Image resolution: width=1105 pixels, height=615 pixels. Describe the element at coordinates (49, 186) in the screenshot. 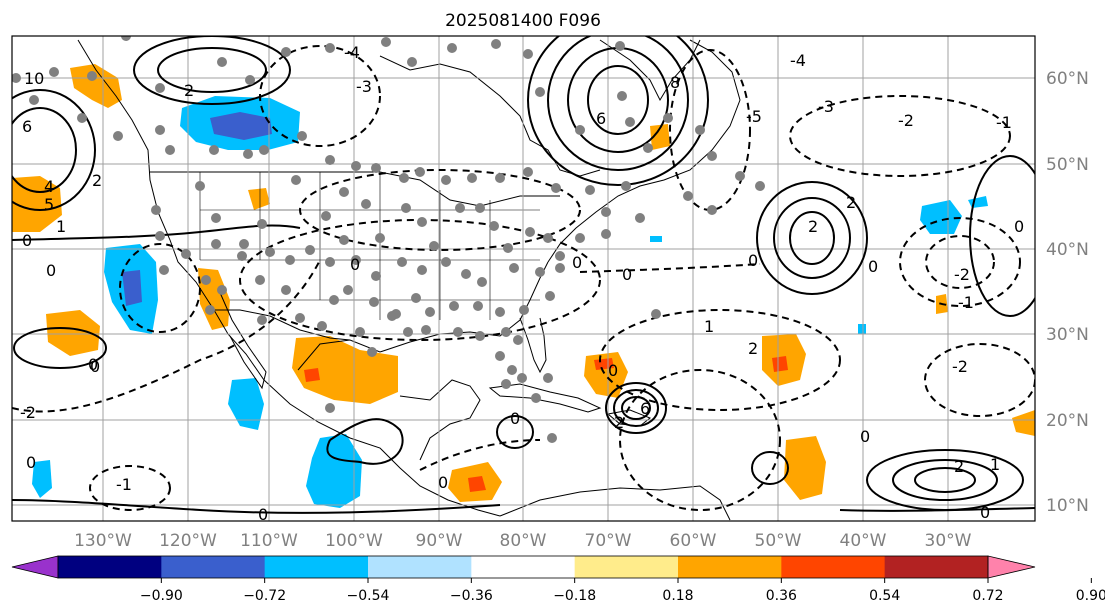

I see `contour-label: 4` at that location.